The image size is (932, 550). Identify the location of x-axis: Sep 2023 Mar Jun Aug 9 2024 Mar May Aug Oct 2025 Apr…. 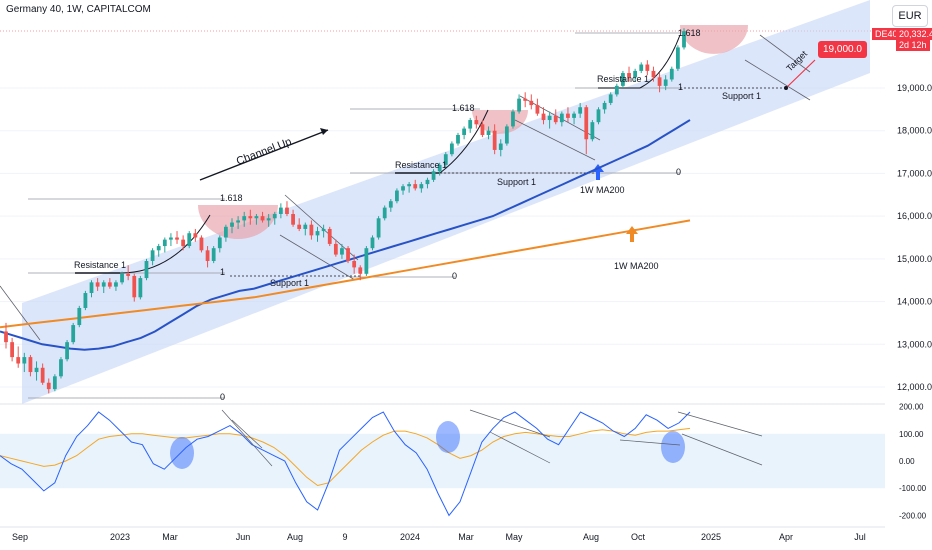
(442, 534).